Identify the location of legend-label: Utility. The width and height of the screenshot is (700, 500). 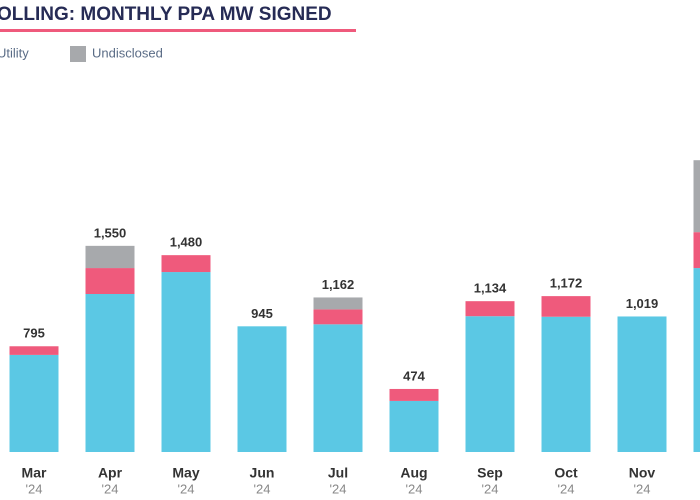
(14, 52).